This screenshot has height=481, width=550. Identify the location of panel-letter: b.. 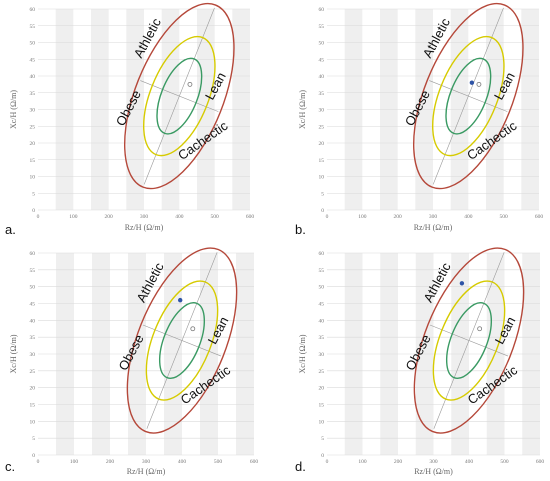
(300, 229).